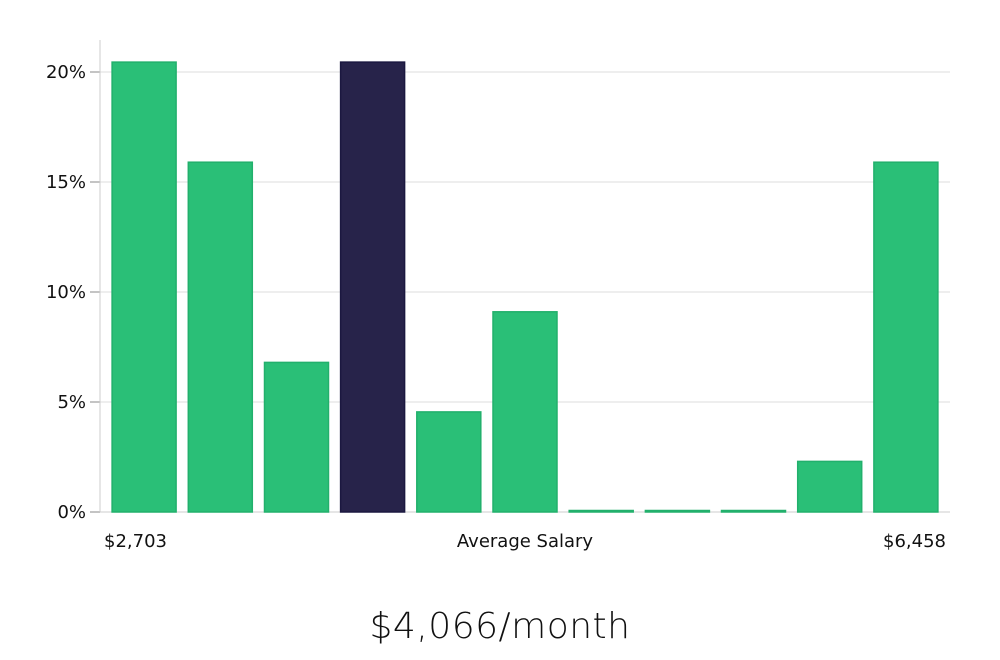  What do you see at coordinates (525, 541) in the screenshot?
I see `x-axis-title: Average Salary` at bounding box center [525, 541].